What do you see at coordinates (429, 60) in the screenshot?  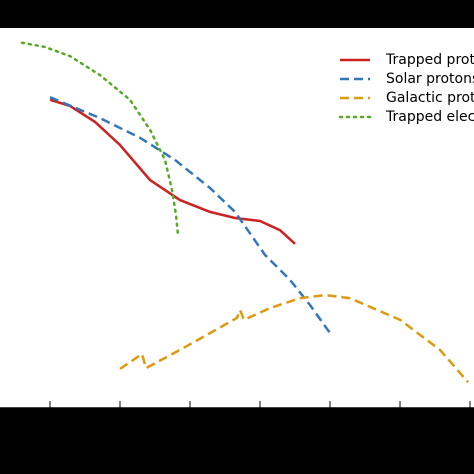 I see `legend-label: Trapped prot` at bounding box center [429, 60].